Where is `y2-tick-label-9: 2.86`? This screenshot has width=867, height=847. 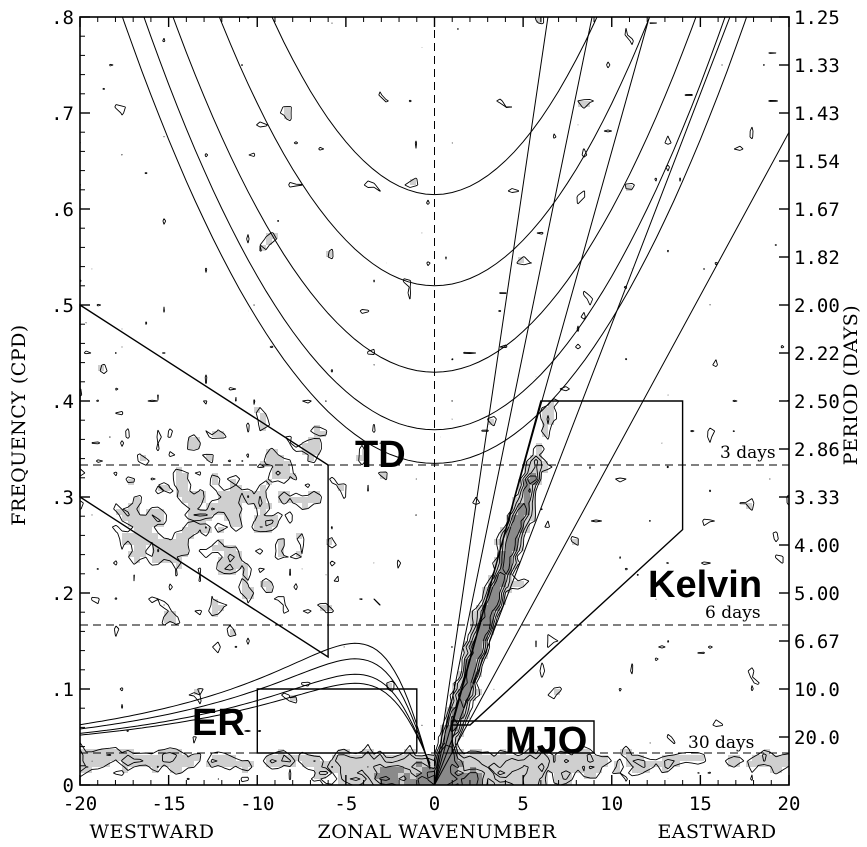 y2-tick-label-9: 2.86 is located at coordinates (817, 450).